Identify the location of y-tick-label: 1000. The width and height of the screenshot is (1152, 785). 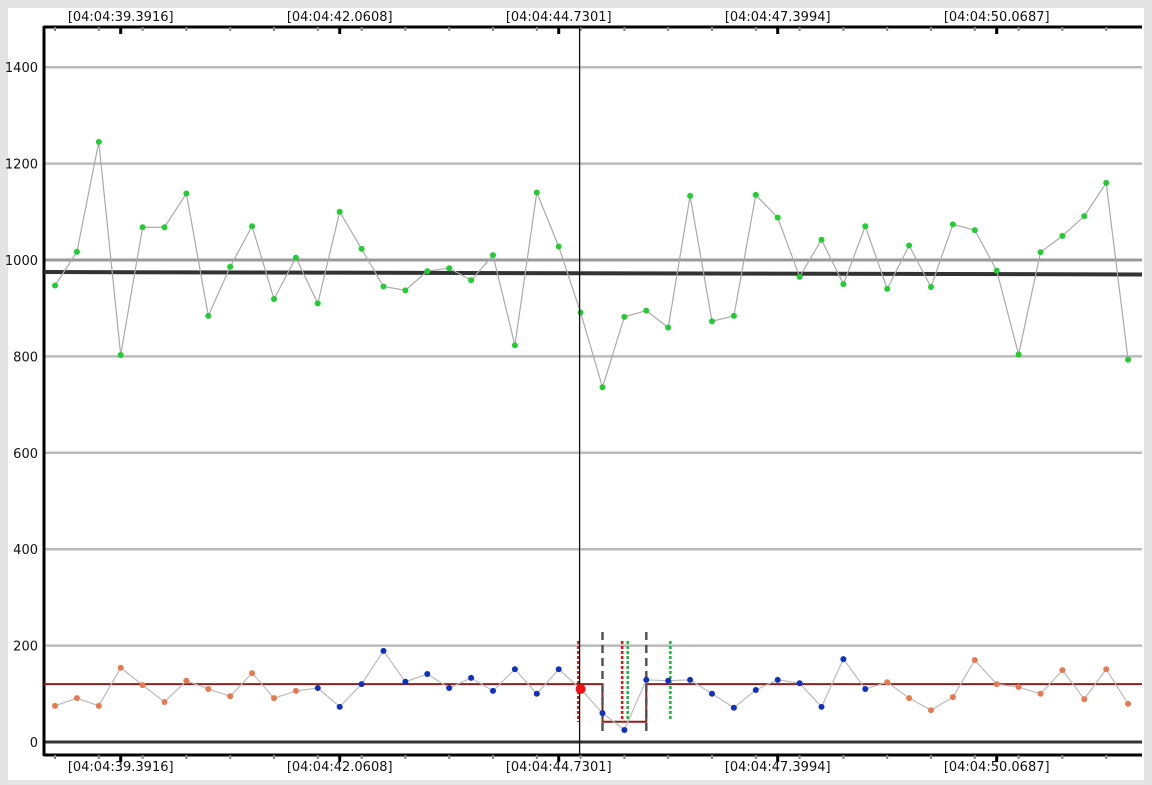
(21, 261).